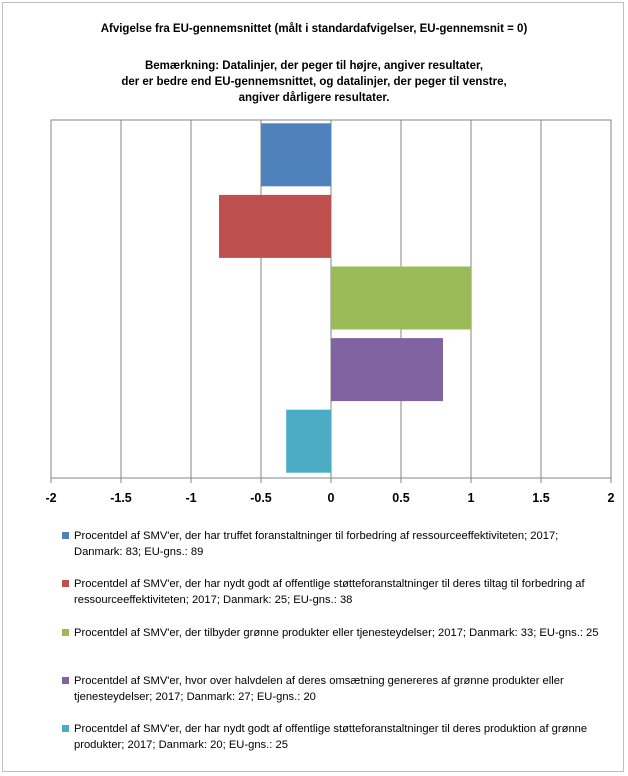 This screenshot has height=776, width=628. What do you see at coordinates (540, 498) in the screenshot?
I see `x-tick-label: 1.5` at bounding box center [540, 498].